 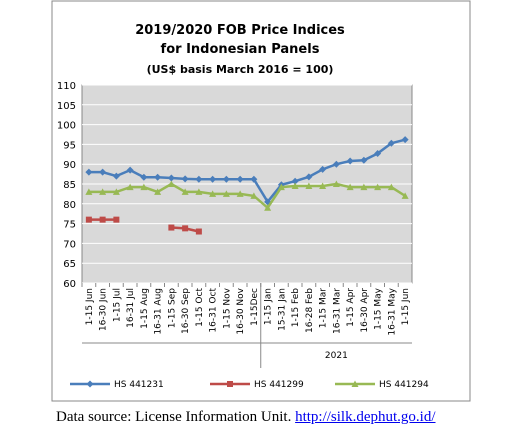 I want to click on x-tick-label: 1-15 Feb, so click(x=296, y=308).